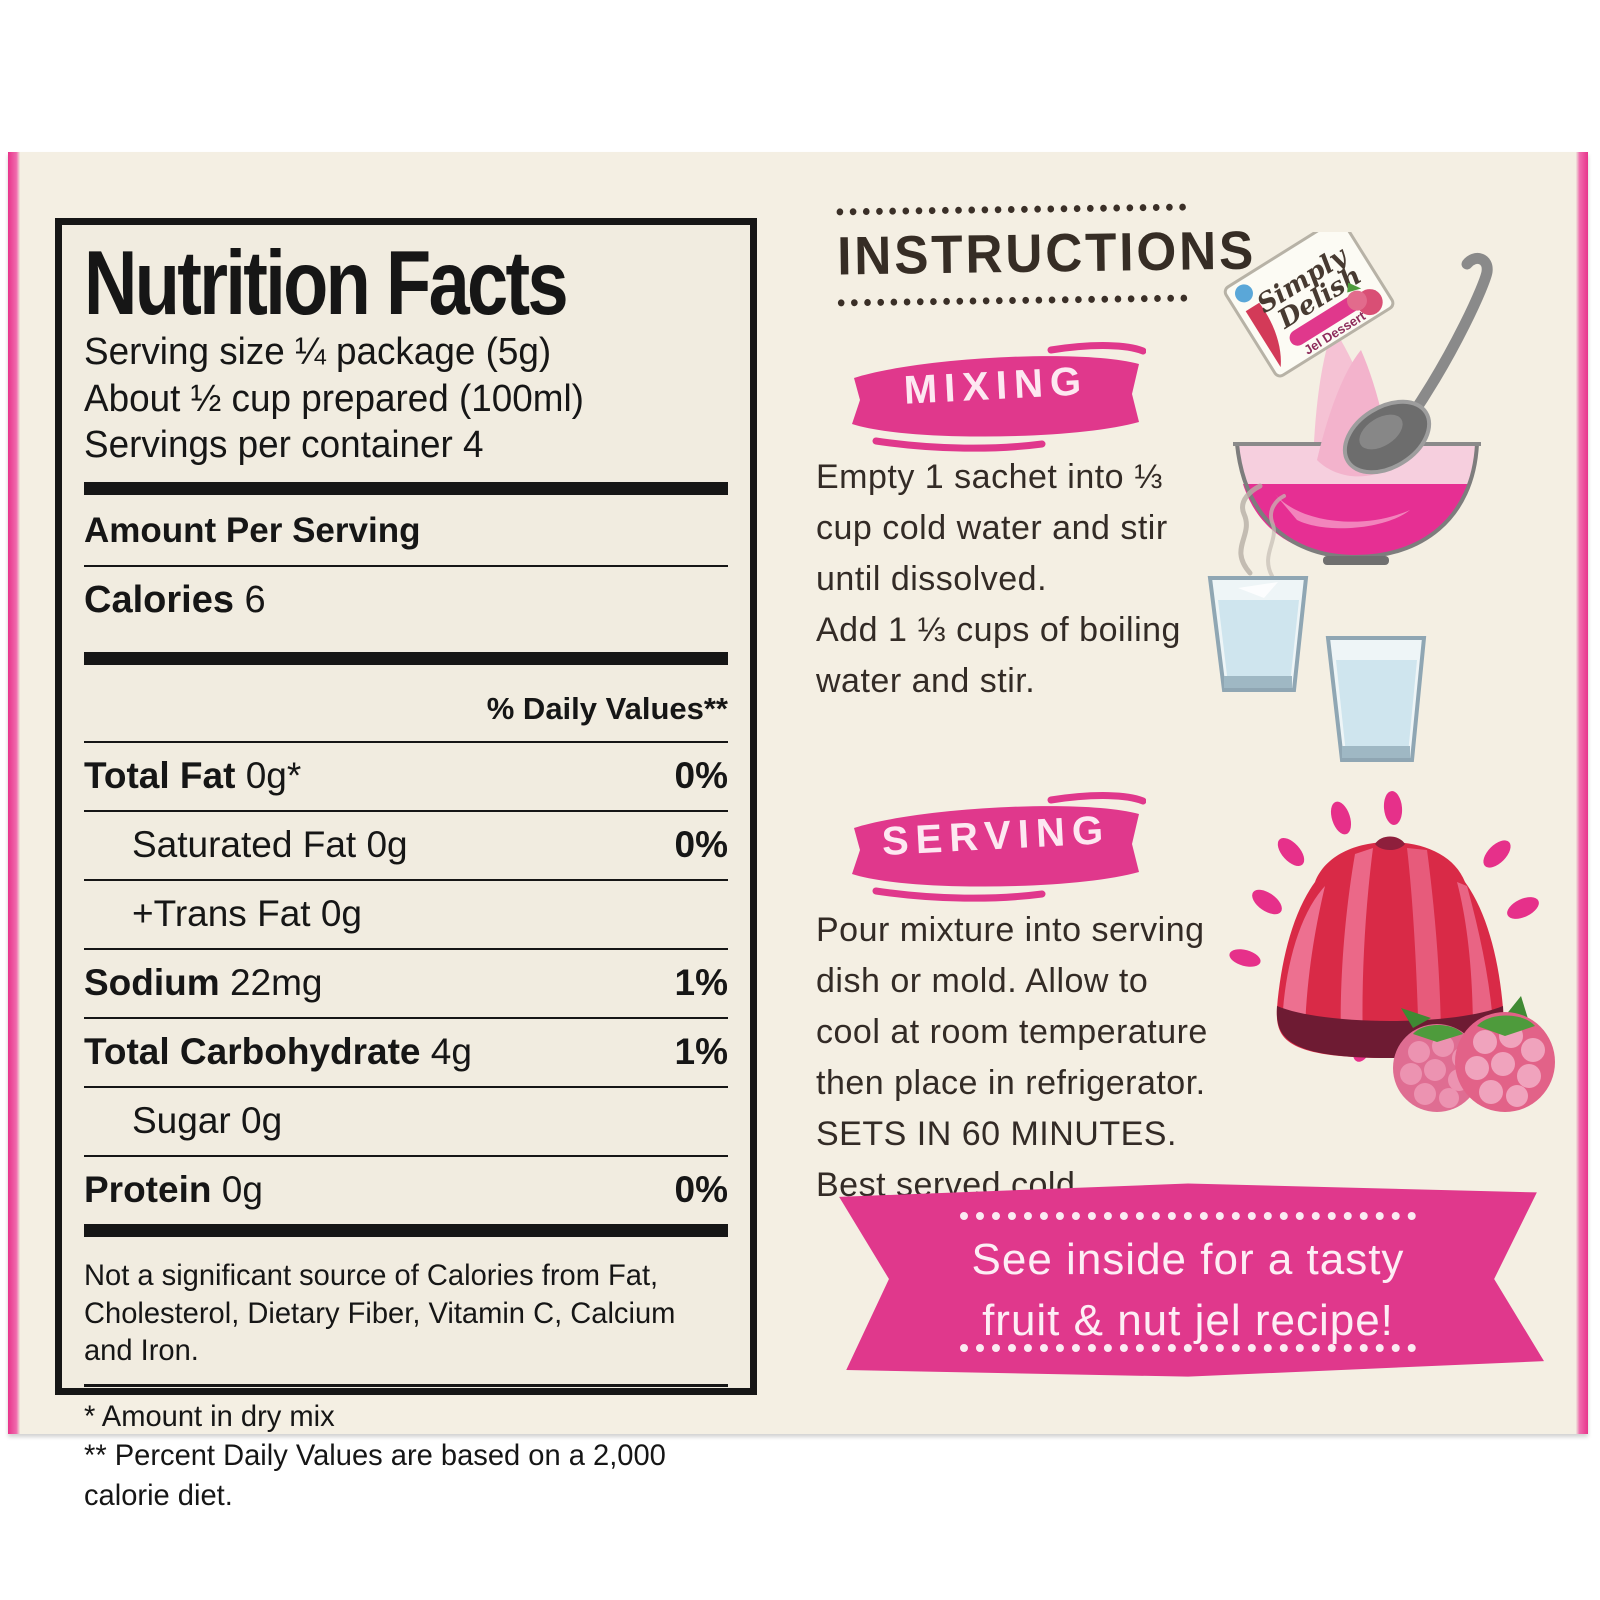 Image resolution: width=1600 pixels, height=1600 pixels. I want to click on hot-water-glass, so click(1258, 634).